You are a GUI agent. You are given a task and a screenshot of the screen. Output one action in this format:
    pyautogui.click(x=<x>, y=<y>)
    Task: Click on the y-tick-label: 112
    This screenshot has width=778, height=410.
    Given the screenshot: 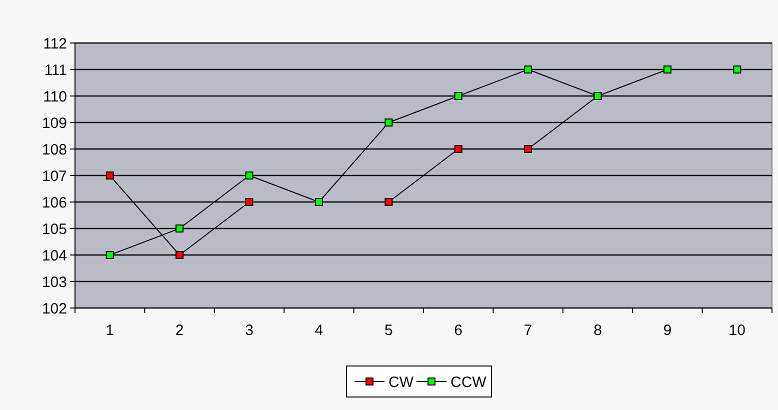 What is the action you would take?
    pyautogui.click(x=55, y=43)
    